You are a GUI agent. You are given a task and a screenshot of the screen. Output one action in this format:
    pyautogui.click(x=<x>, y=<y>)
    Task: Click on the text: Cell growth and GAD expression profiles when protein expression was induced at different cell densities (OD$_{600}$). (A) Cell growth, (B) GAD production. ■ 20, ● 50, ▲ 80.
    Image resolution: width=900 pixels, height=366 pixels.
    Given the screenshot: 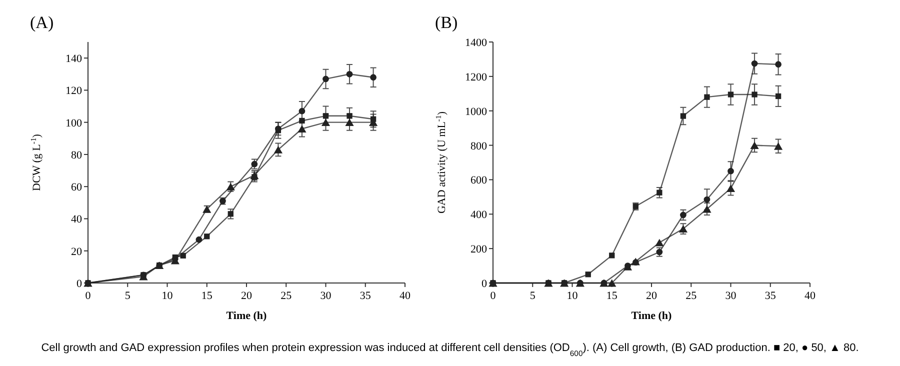 What is the action you would take?
    pyautogui.click(x=450, y=350)
    